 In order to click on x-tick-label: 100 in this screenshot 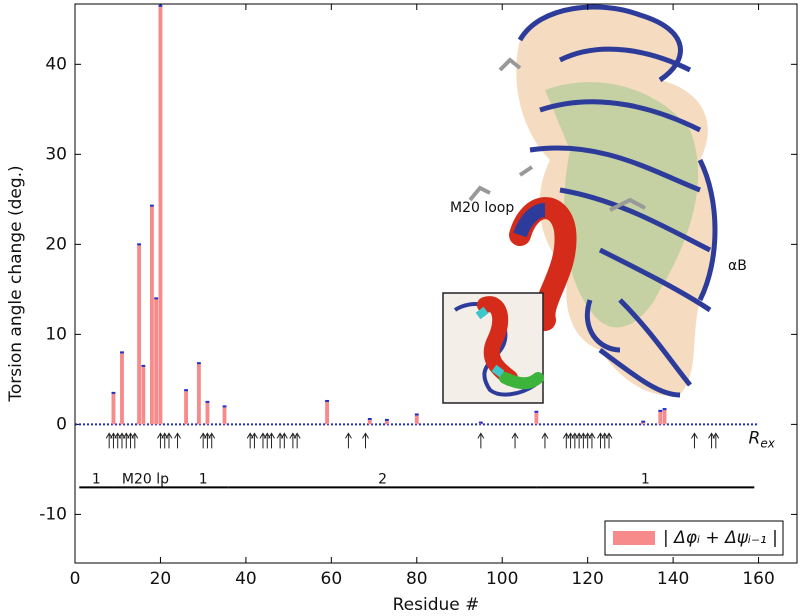, I will do `click(502, 579)`.